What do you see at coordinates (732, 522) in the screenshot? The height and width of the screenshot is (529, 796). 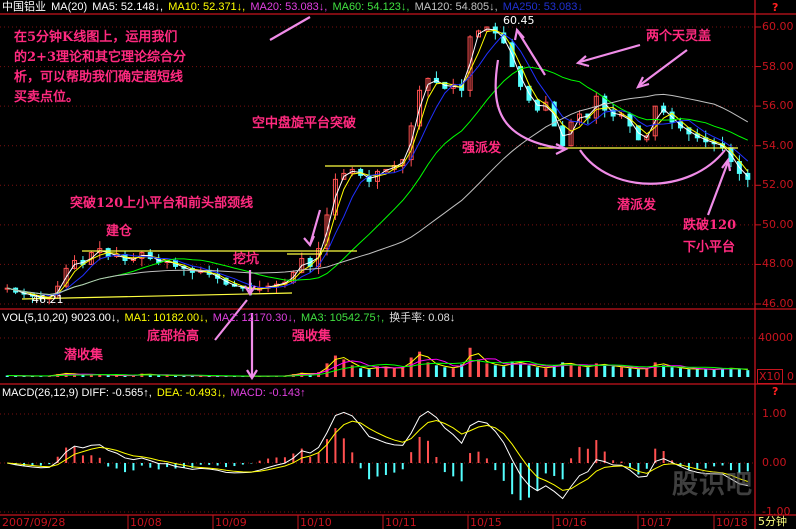 I see `date-label: 10/18` at bounding box center [732, 522].